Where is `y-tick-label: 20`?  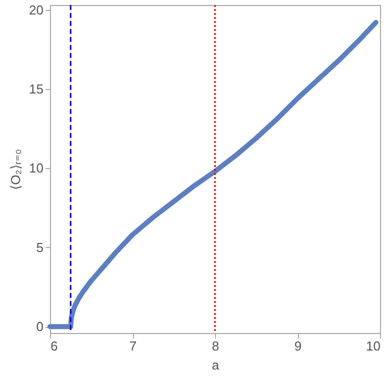
y-tick-label: 20 is located at coordinates (36, 10).